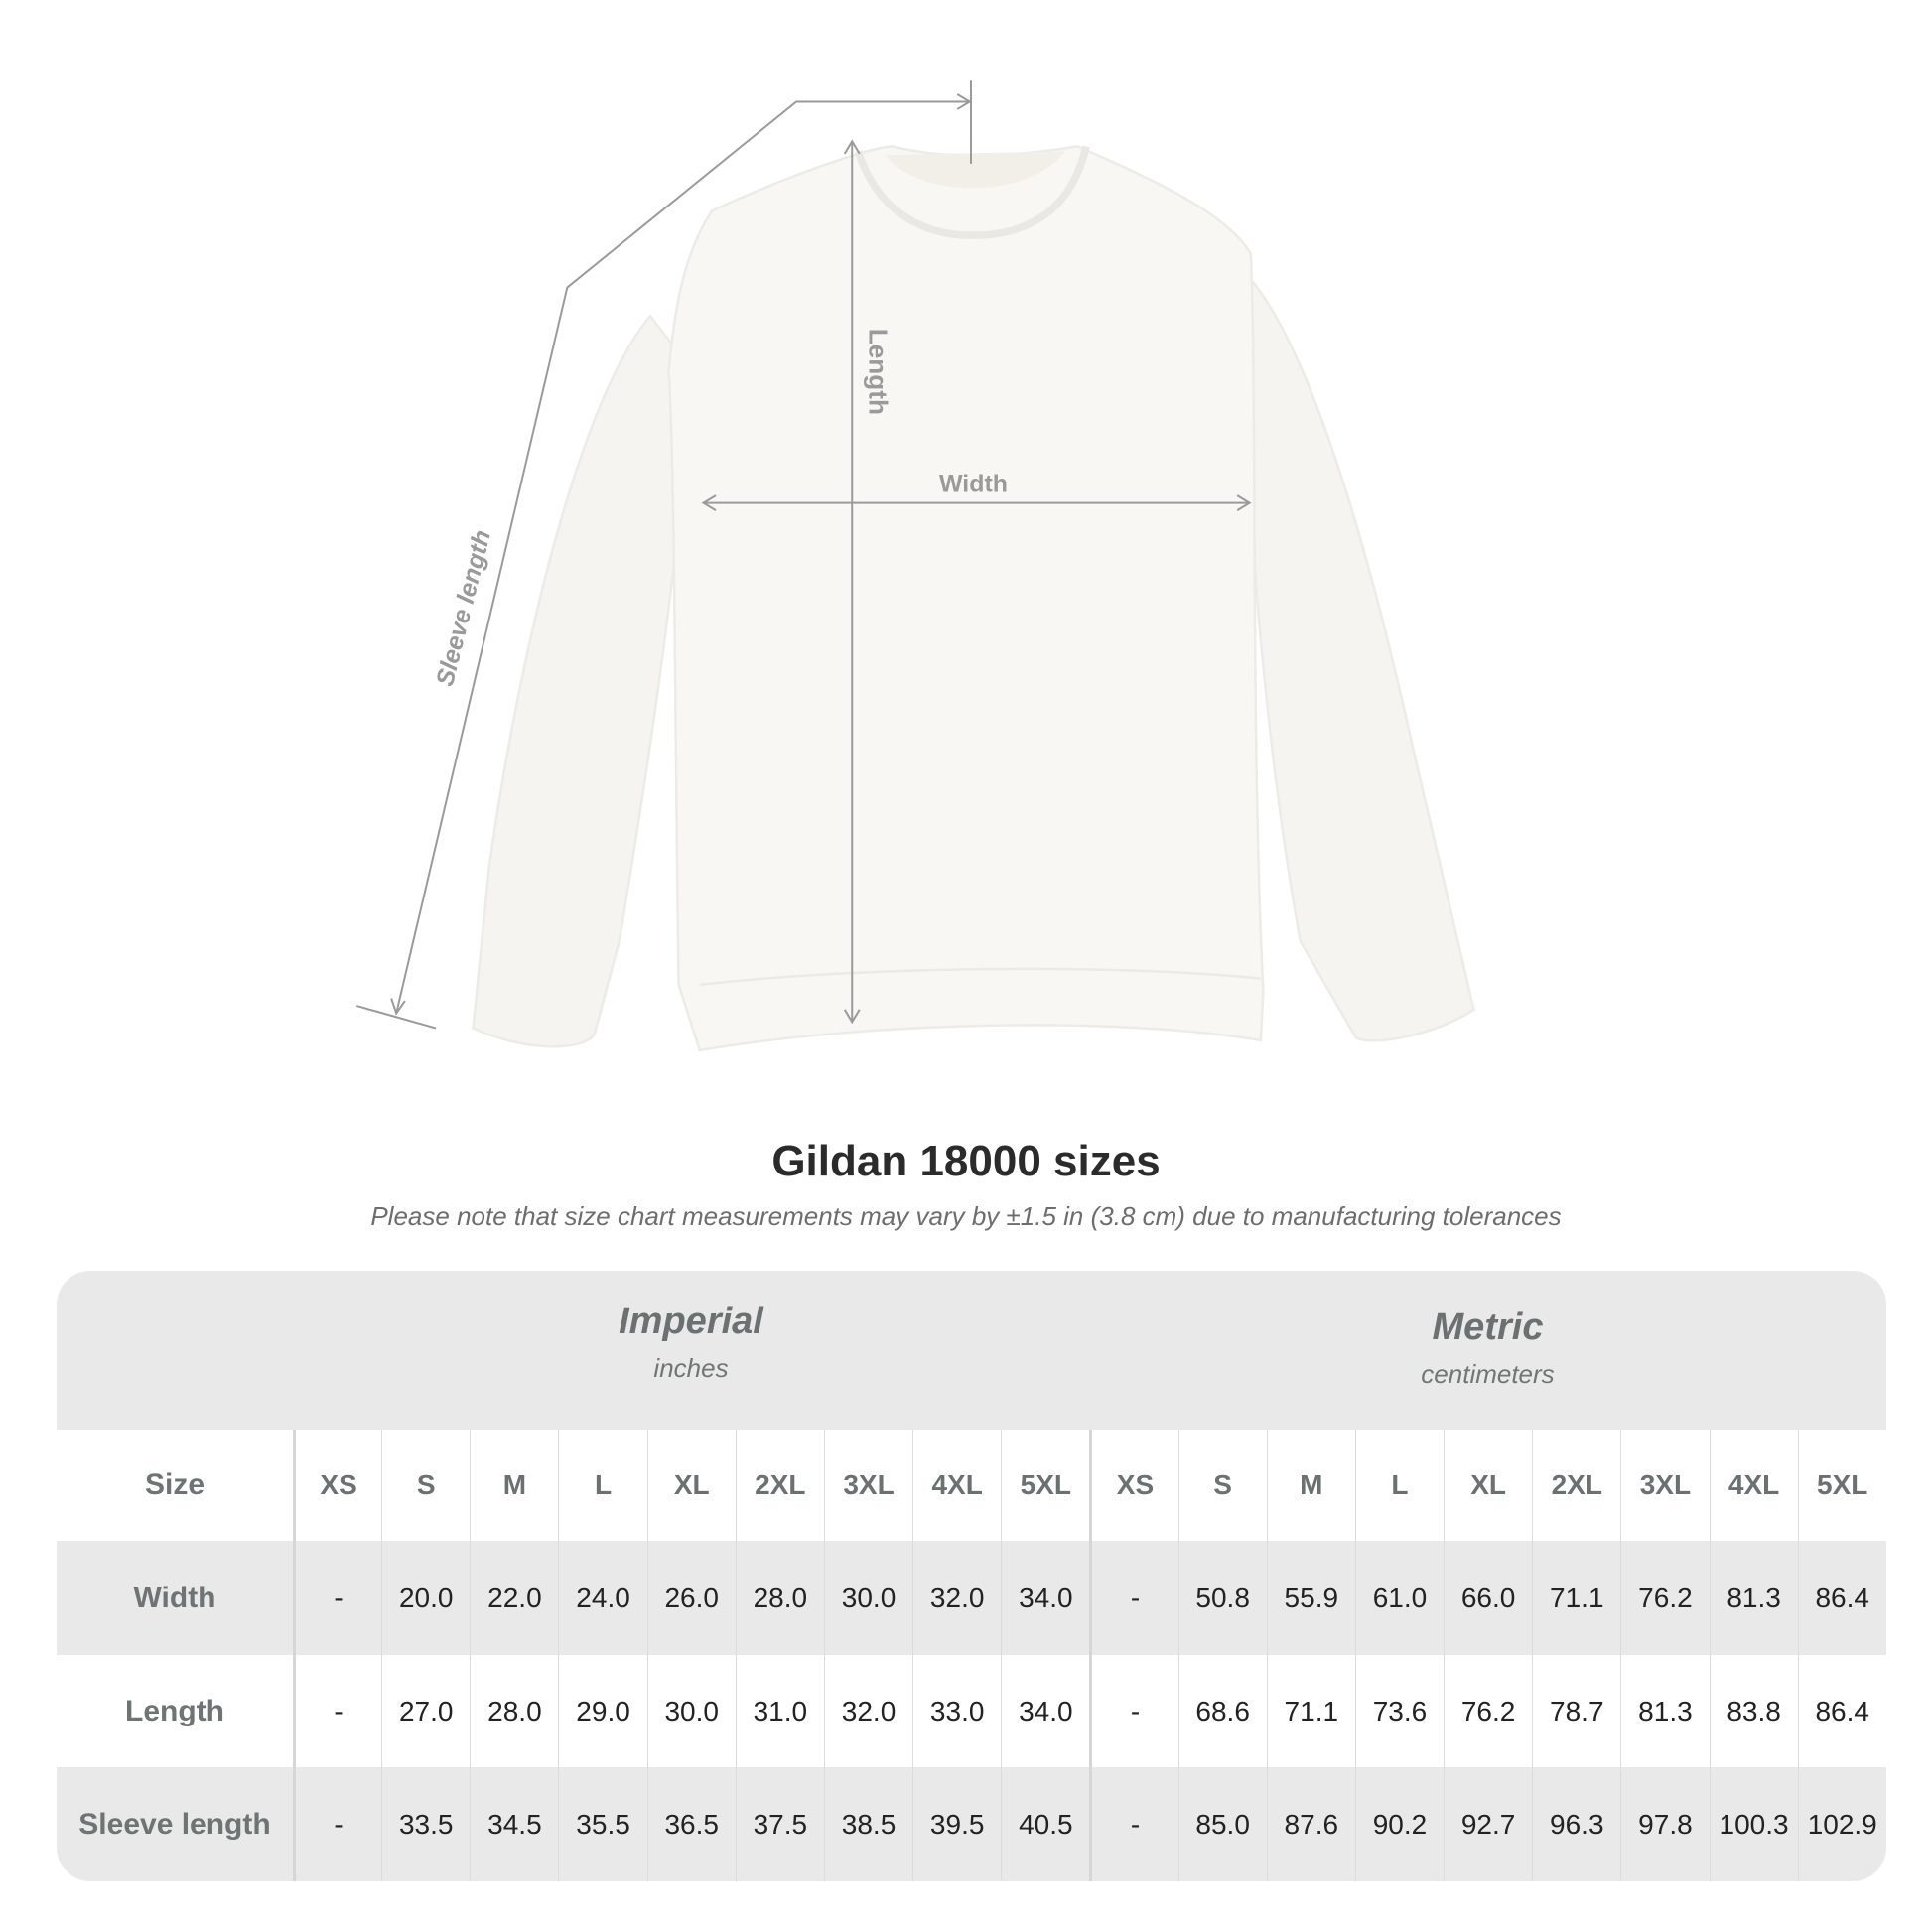 This screenshot has height=1932, width=1932. Describe the element at coordinates (1399, 1486) in the screenshot. I see `metric-size-header: L` at that location.